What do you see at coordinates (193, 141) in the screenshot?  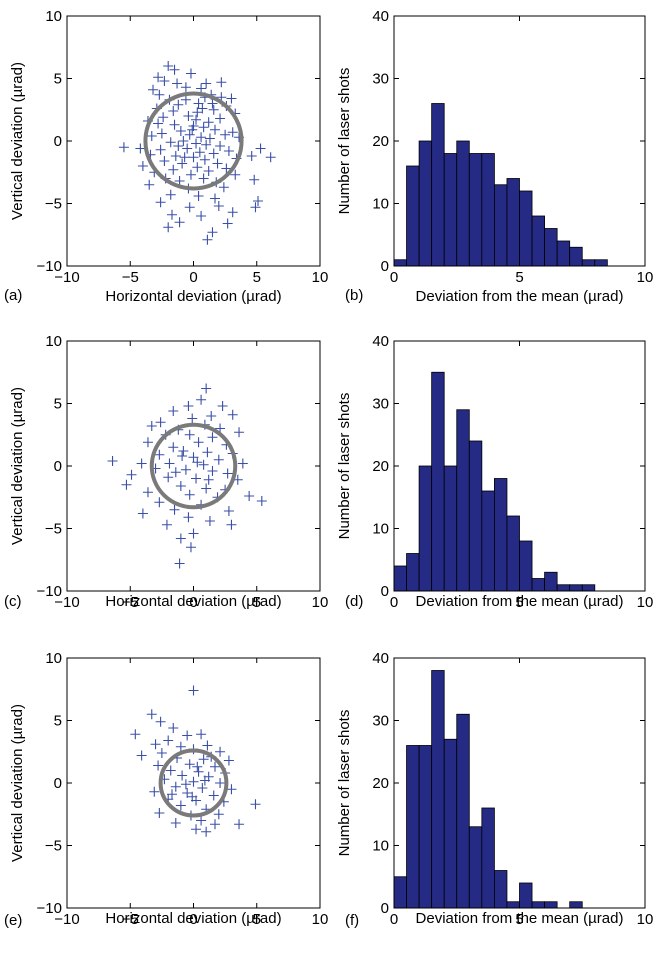 I see `dispersion-circle` at bounding box center [193, 141].